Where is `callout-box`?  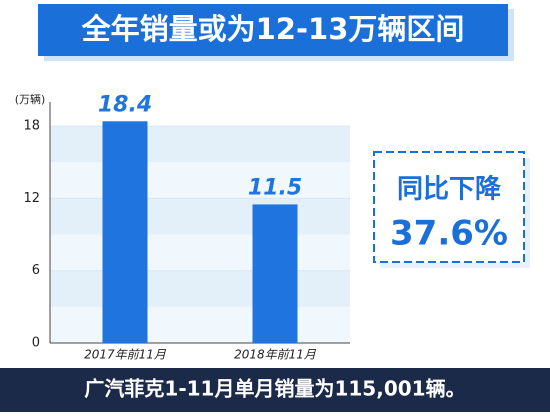 callout-box is located at coordinates (449, 207).